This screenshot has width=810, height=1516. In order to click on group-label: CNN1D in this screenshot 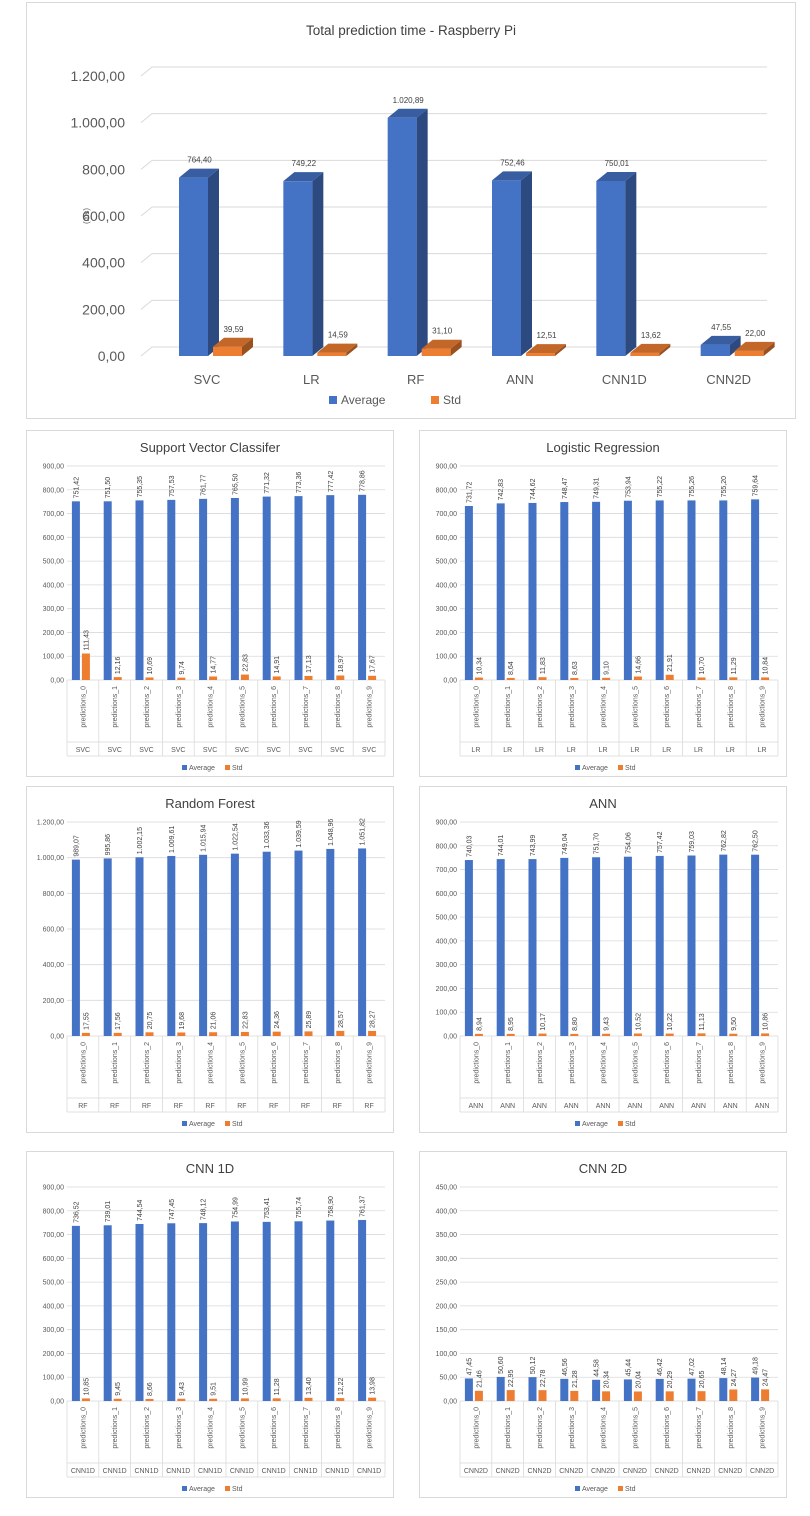, I will do `click(242, 1471)`.